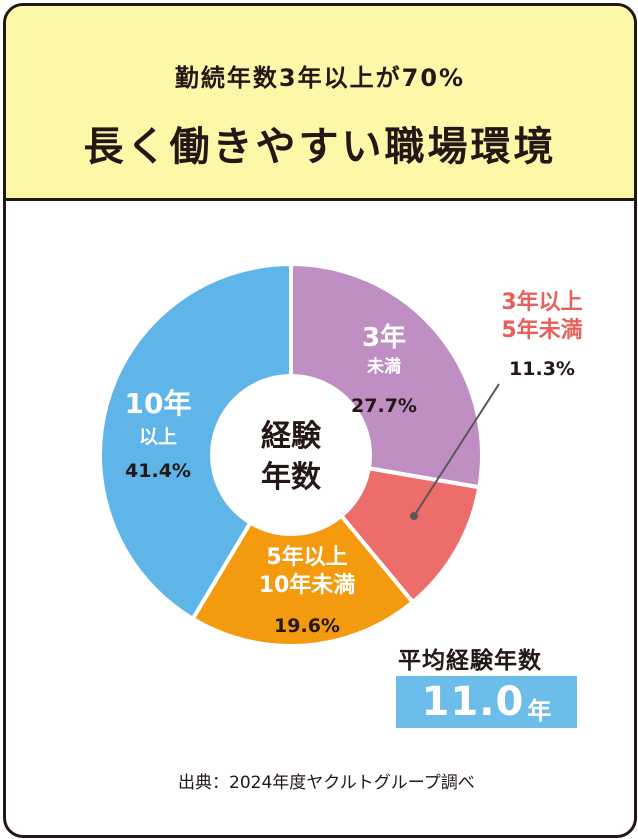 Image resolution: width=638 pixels, height=839 pixels. Describe the element at coordinates (320, 147) in the screenshot. I see `header-title: 長く働きやすい職場環境` at that location.